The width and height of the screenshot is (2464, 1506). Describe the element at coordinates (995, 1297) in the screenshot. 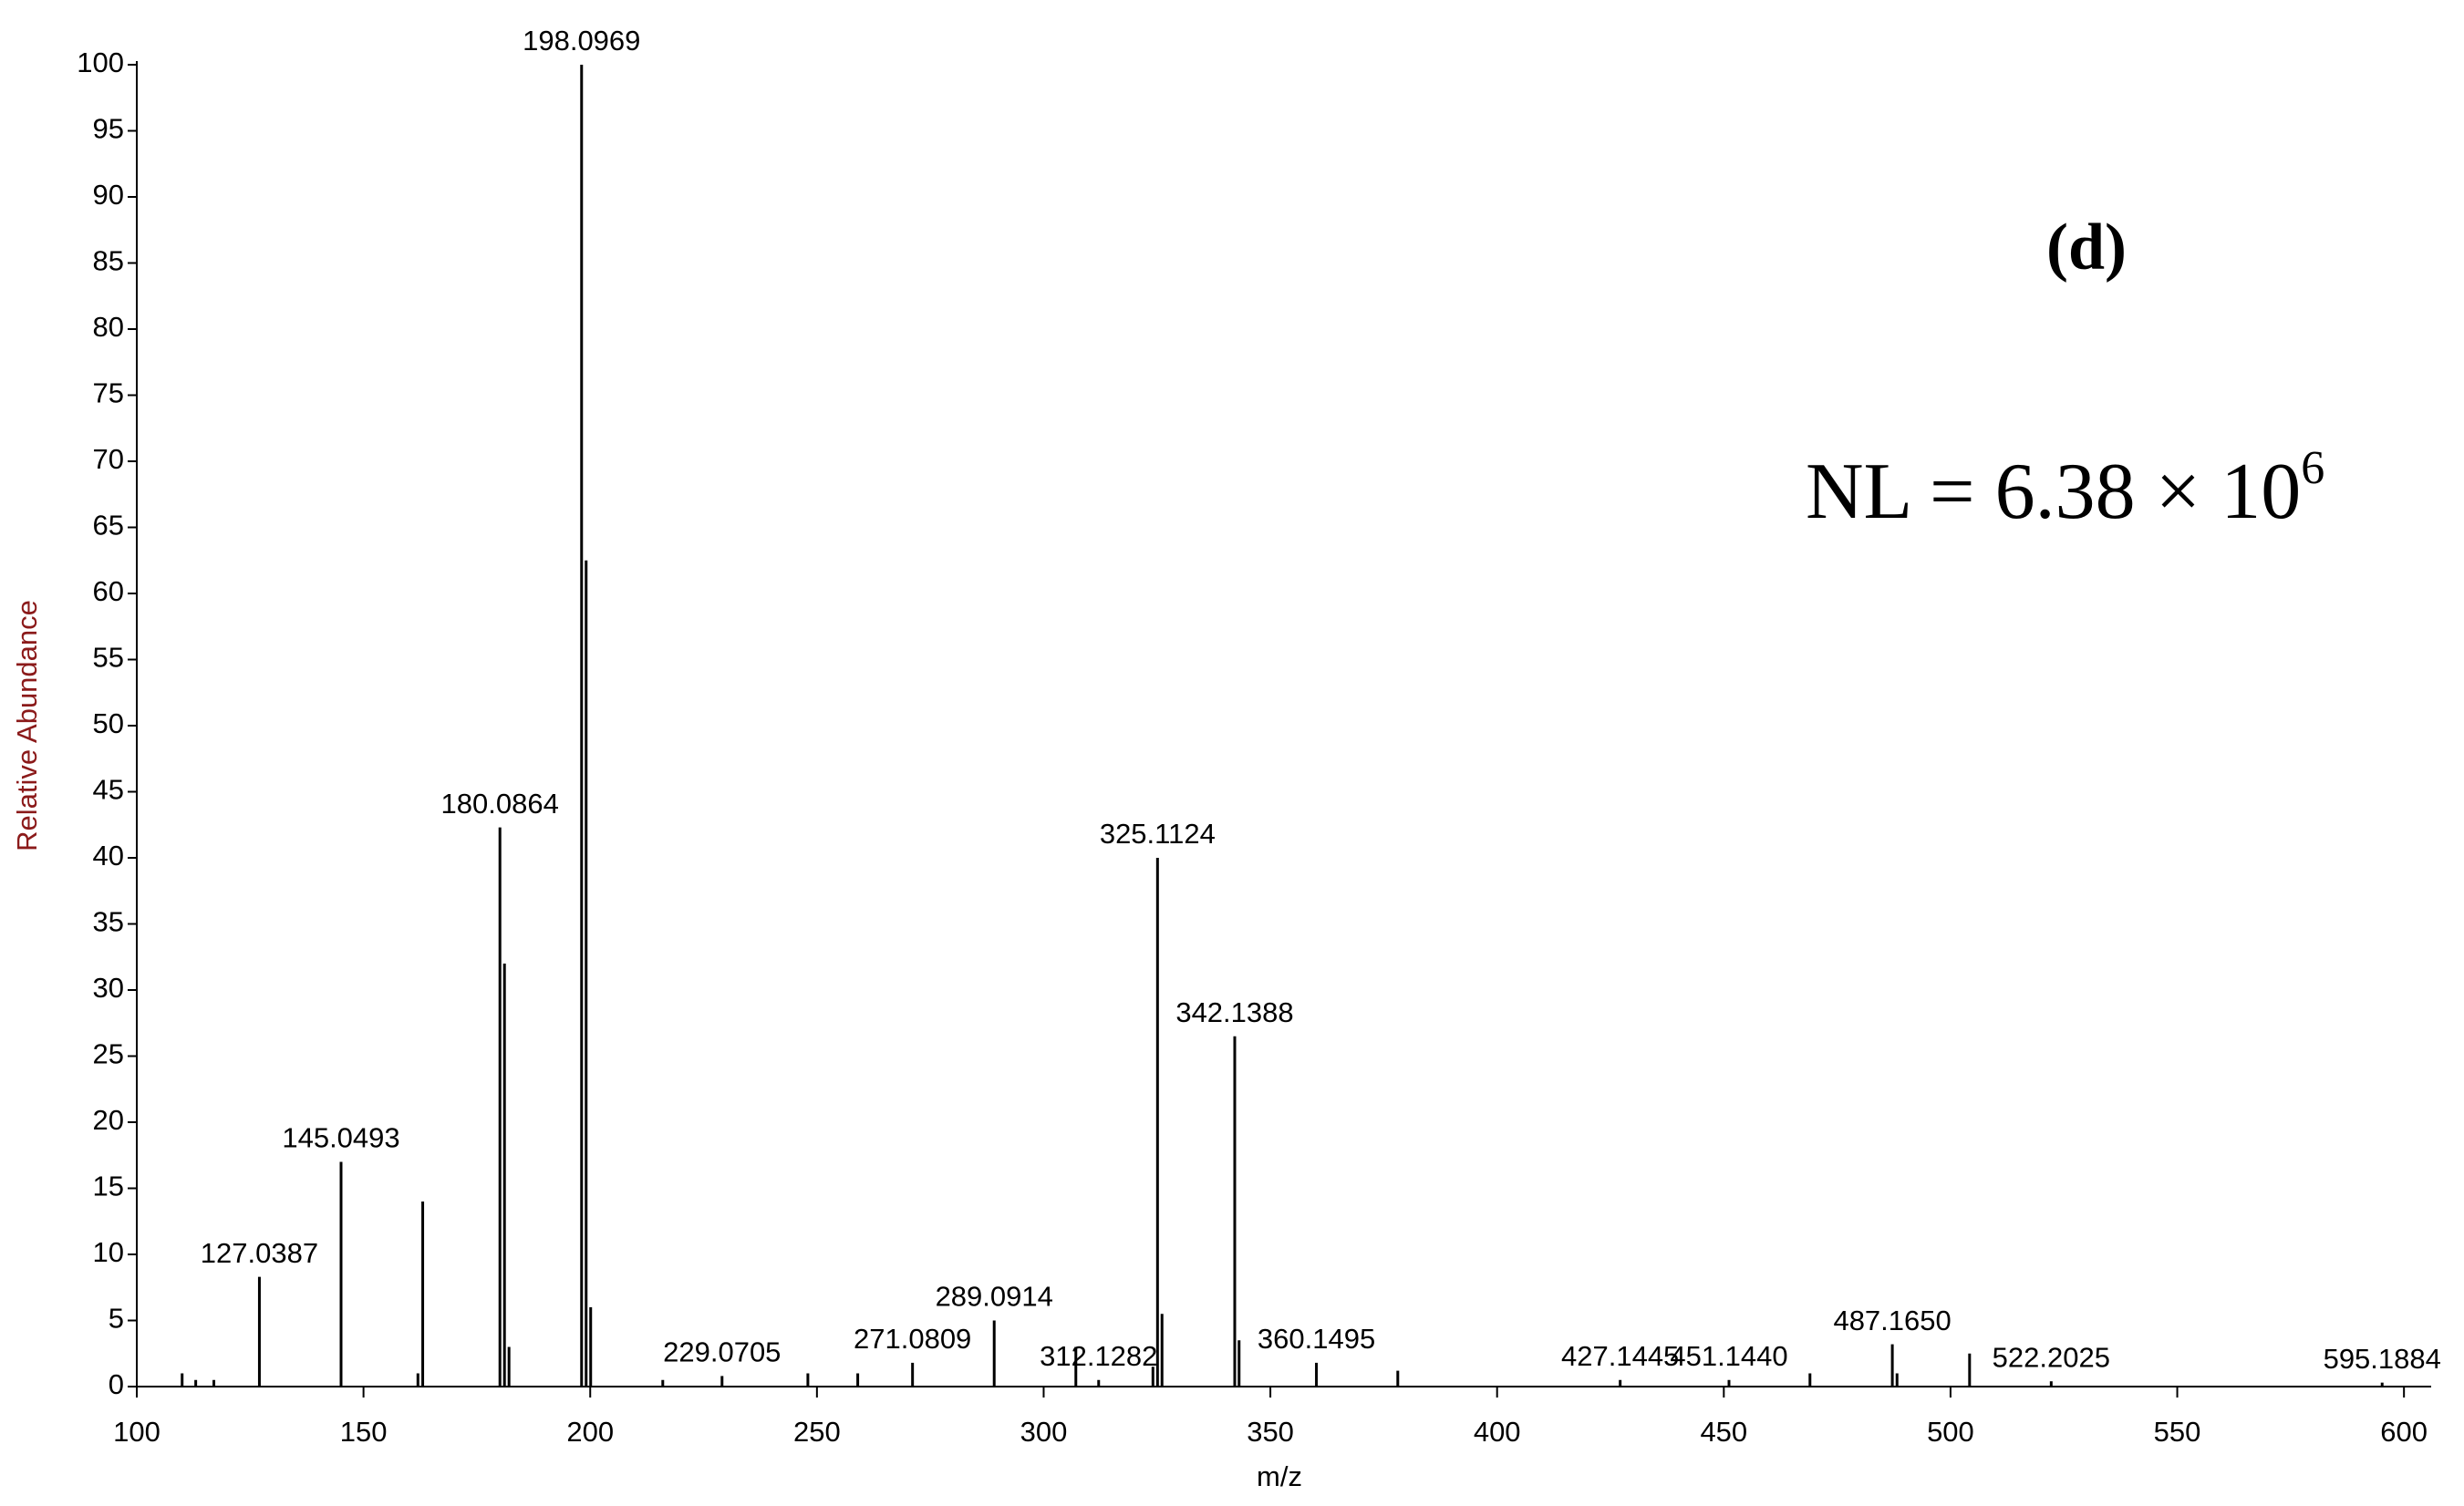

I see `peak-label: 289.0914` at that location.